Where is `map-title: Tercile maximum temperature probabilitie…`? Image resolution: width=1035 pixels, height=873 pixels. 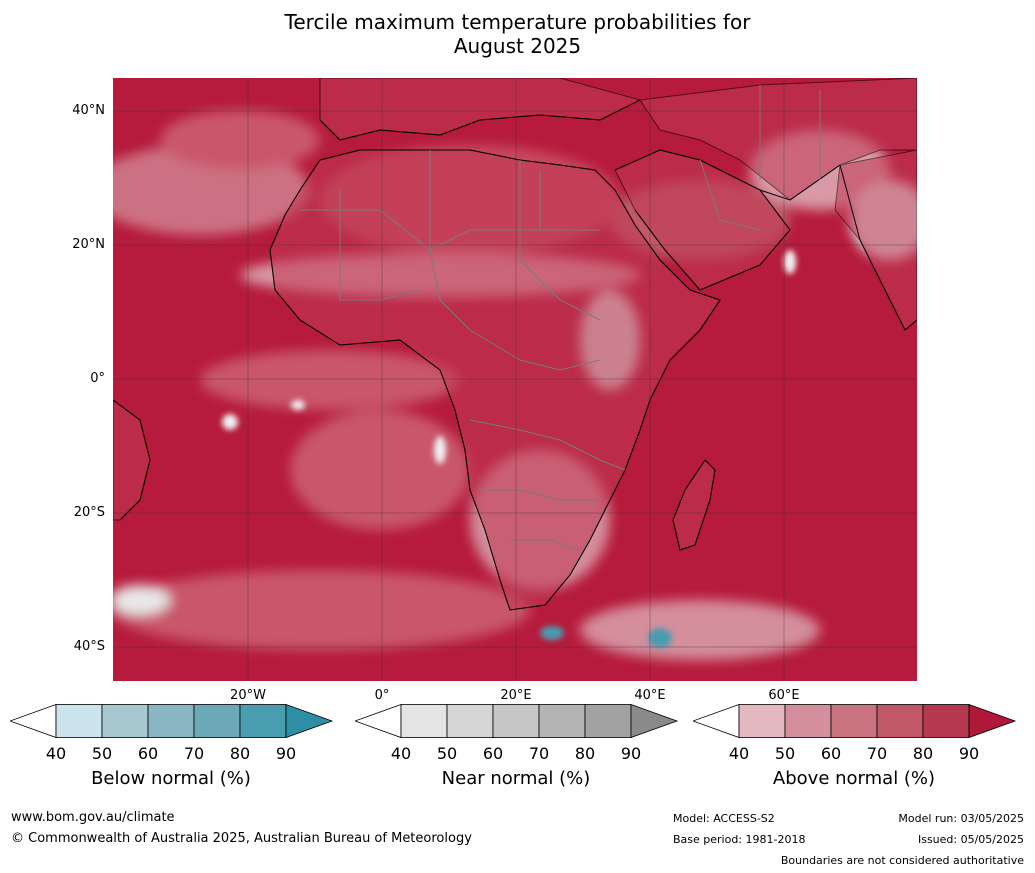
map-title: Tercile maximum temperature probabilitie… is located at coordinates (517, 34).